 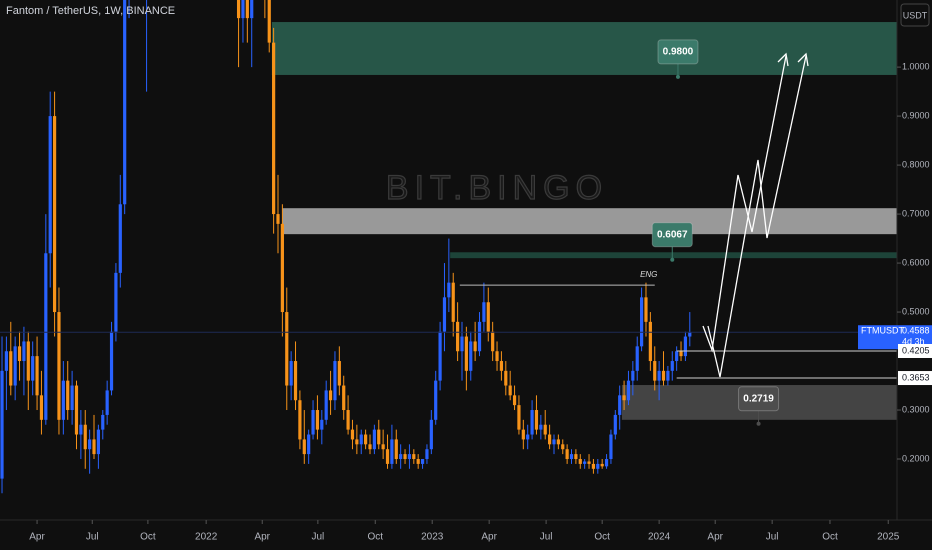 I want to click on x-tick-label: 2024, so click(x=659, y=537).